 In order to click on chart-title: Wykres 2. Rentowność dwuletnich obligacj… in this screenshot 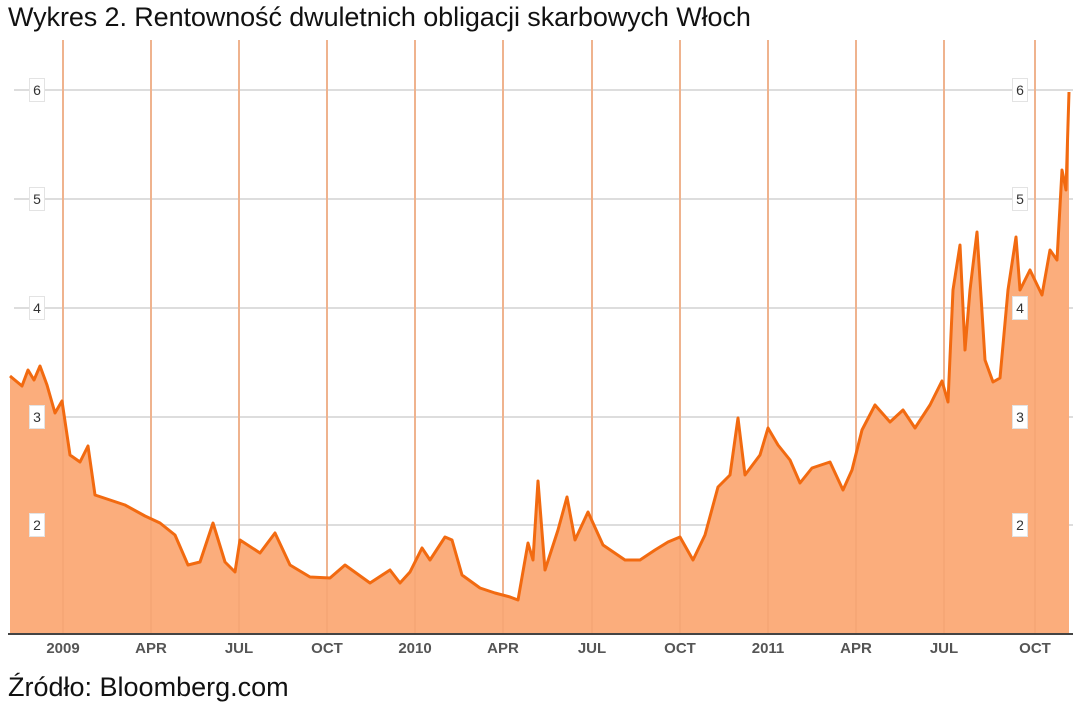, I will do `click(379, 17)`.